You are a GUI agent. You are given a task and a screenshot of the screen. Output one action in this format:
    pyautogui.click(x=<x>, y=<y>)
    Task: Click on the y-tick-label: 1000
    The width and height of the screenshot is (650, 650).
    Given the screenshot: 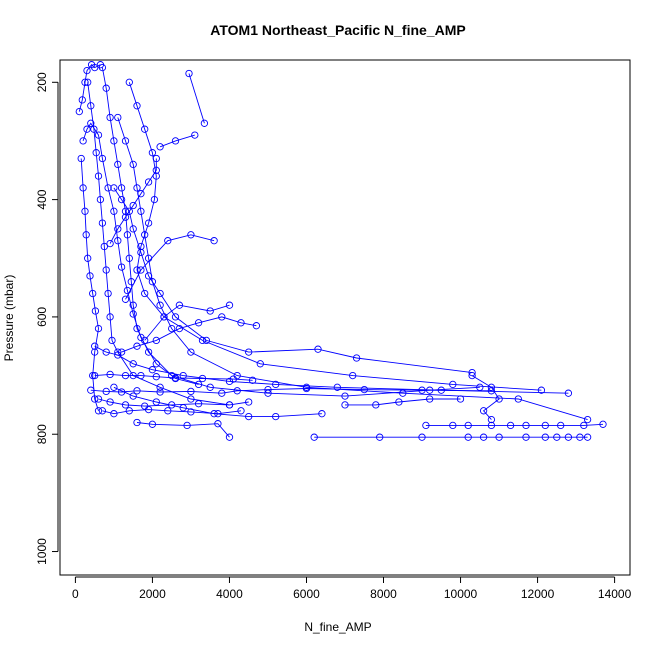 What is the action you would take?
    pyautogui.click(x=42, y=551)
    